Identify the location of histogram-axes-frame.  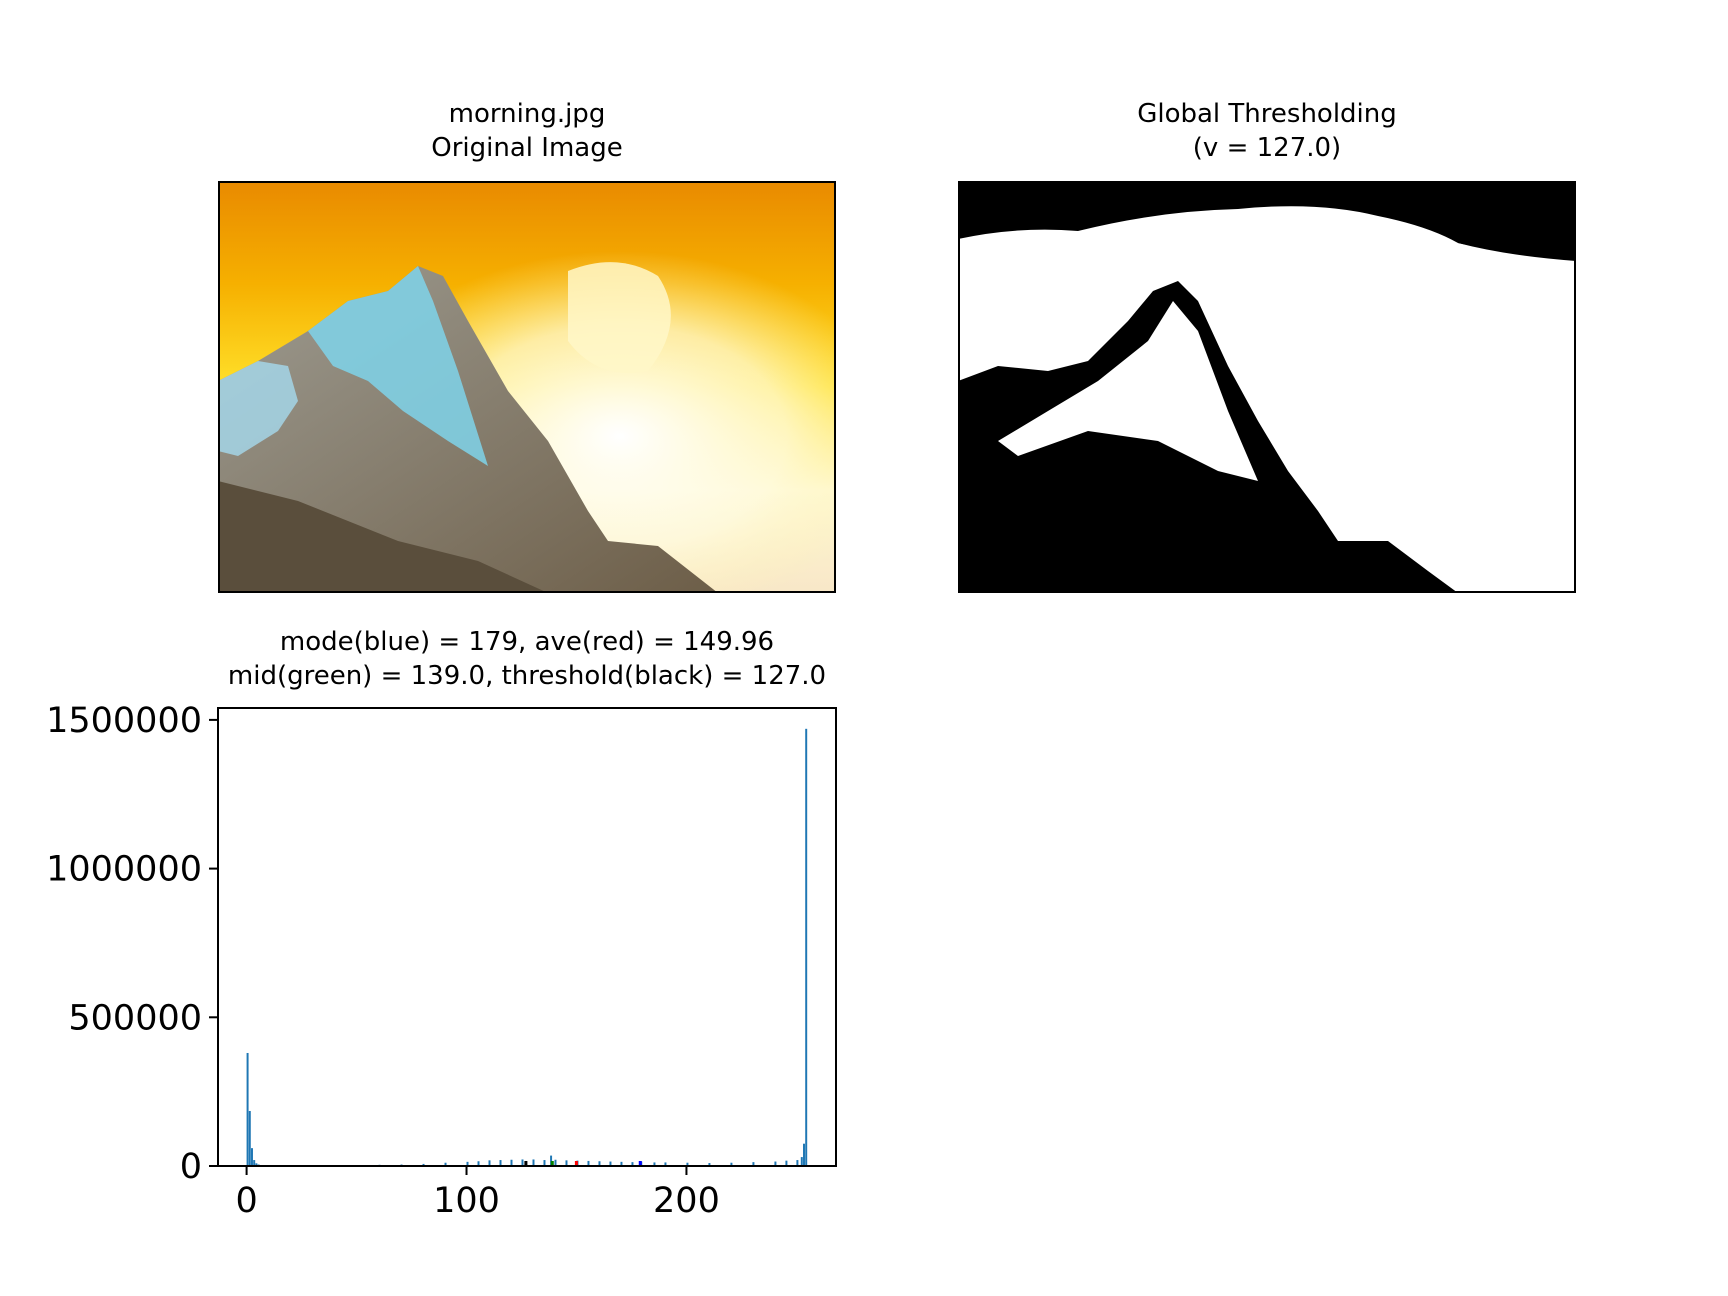
(527, 937).